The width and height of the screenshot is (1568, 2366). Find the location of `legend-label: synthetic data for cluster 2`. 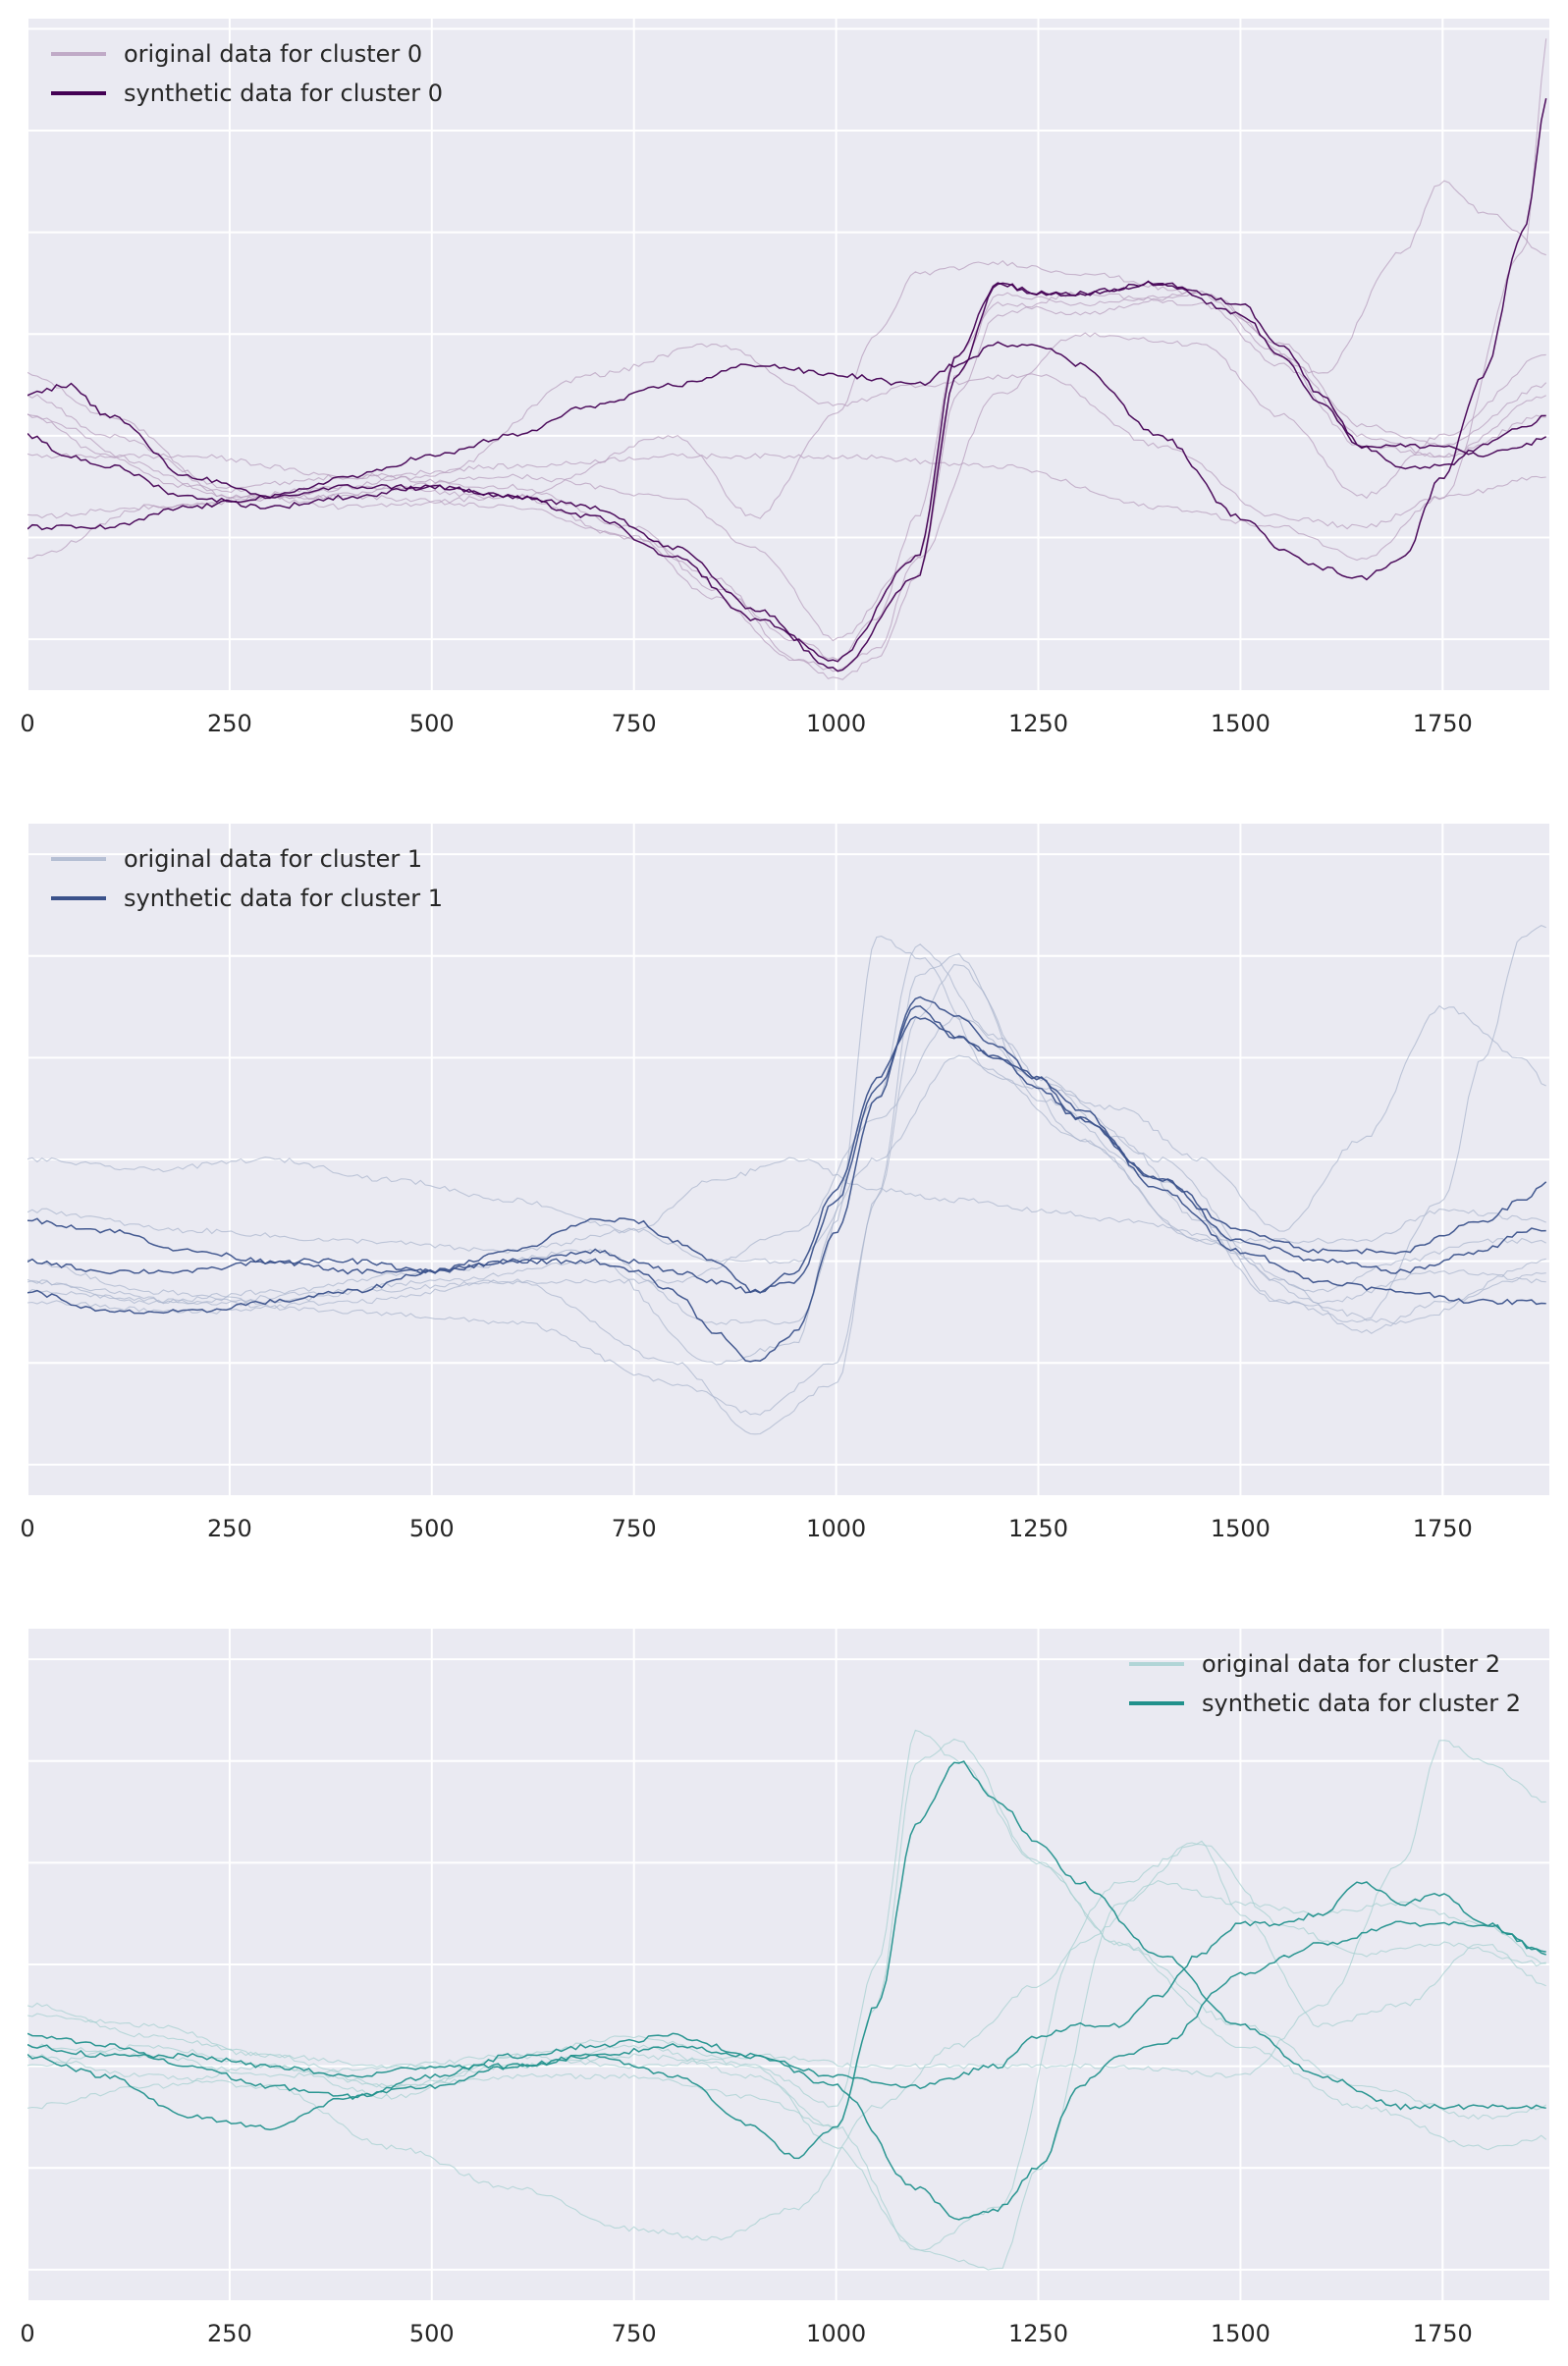

legend-label: synthetic data for cluster 2 is located at coordinates (1361, 1703).